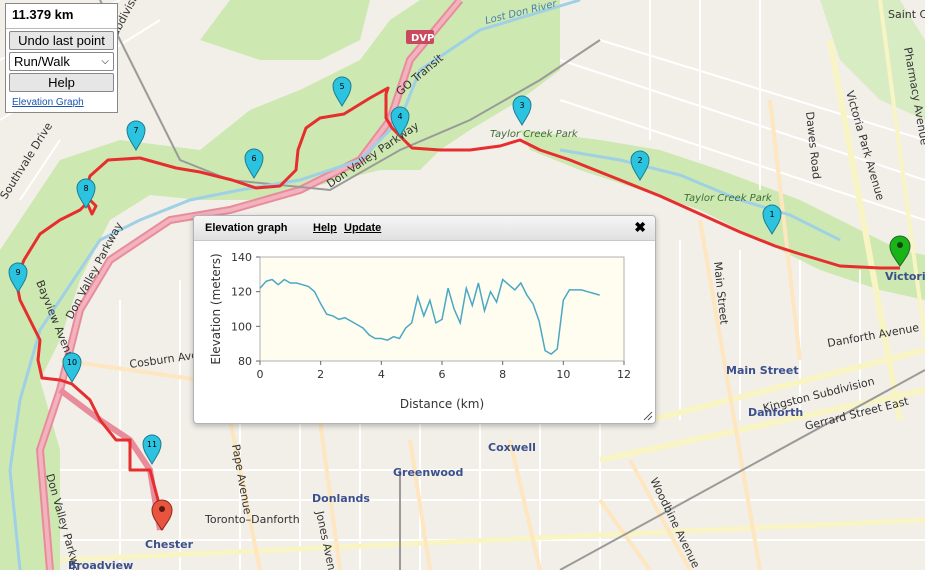 This screenshot has height=570, width=925. What do you see at coordinates (906, 14) in the screenshot?
I see `street-label: Saint Cla` at bounding box center [906, 14].